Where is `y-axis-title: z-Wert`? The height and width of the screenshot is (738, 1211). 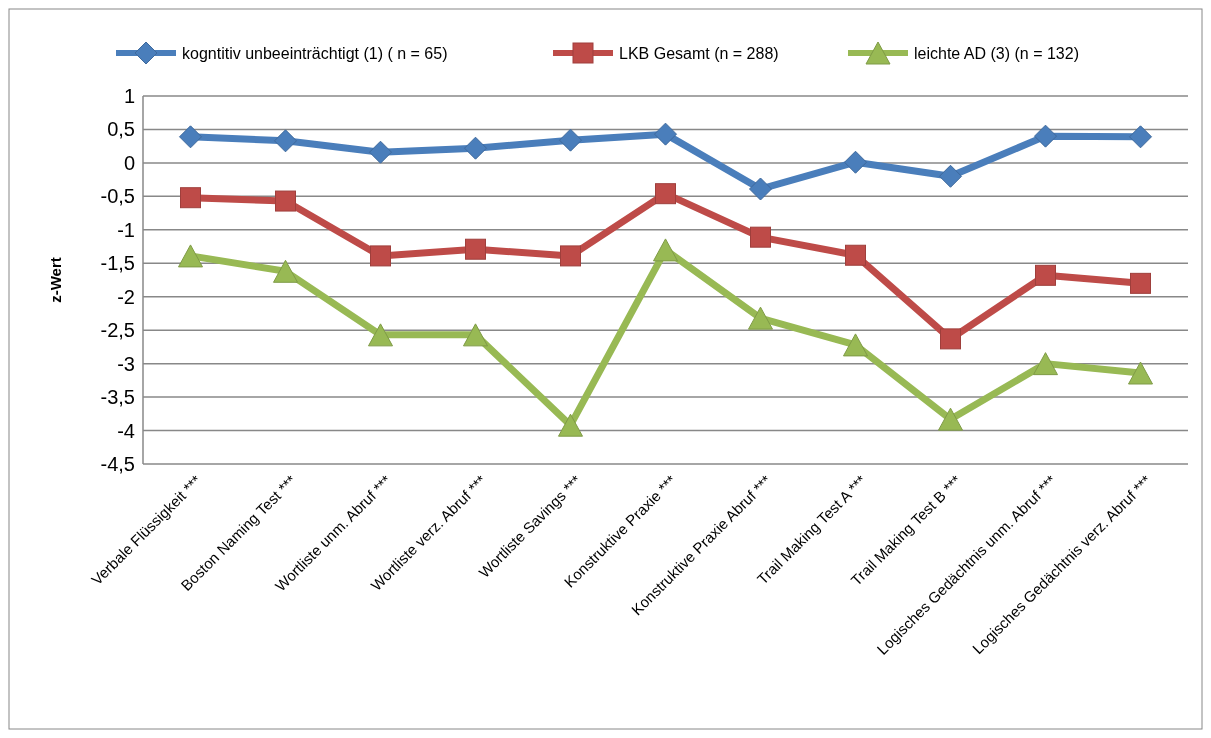 y-axis-title: z-Wert is located at coordinates (55, 280).